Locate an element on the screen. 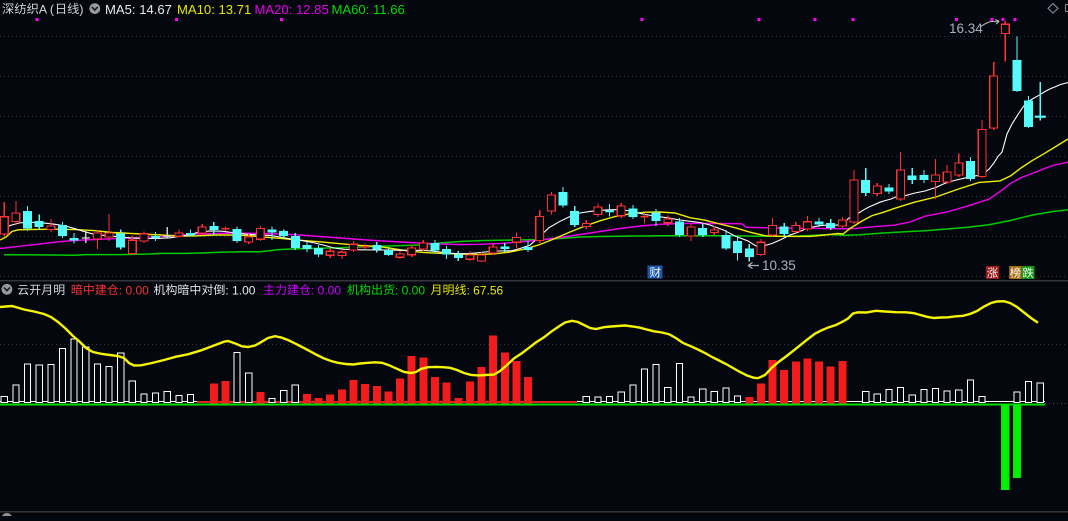 The height and width of the screenshot is (521, 1068). svg-text: MA20: 12.85 is located at coordinates (292, 9).